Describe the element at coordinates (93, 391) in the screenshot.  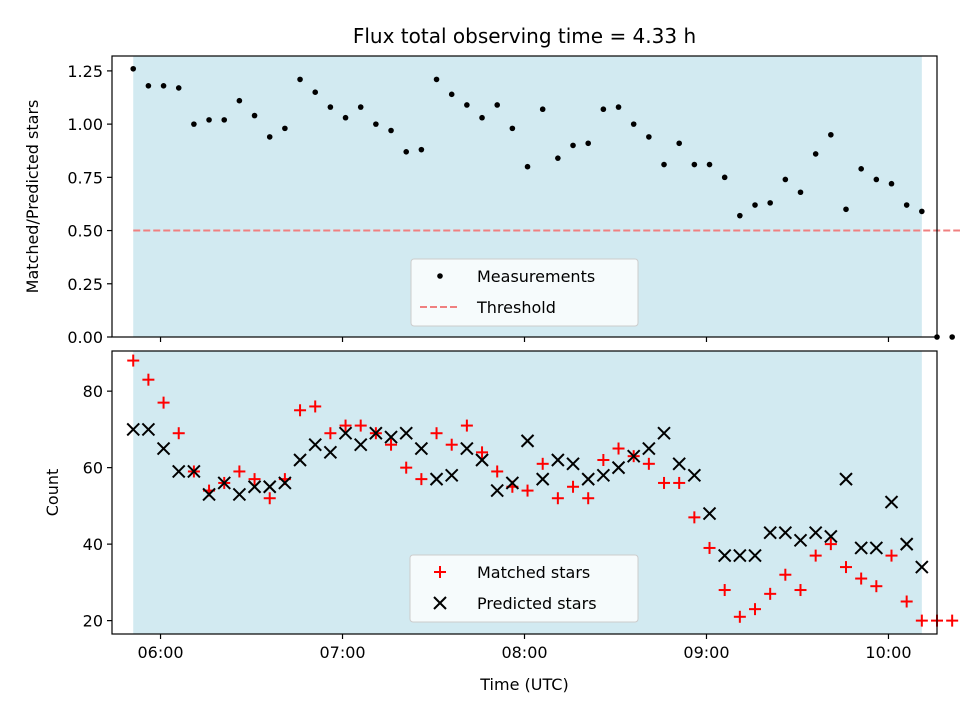
I see `count-y-tick-label: 80` at that location.